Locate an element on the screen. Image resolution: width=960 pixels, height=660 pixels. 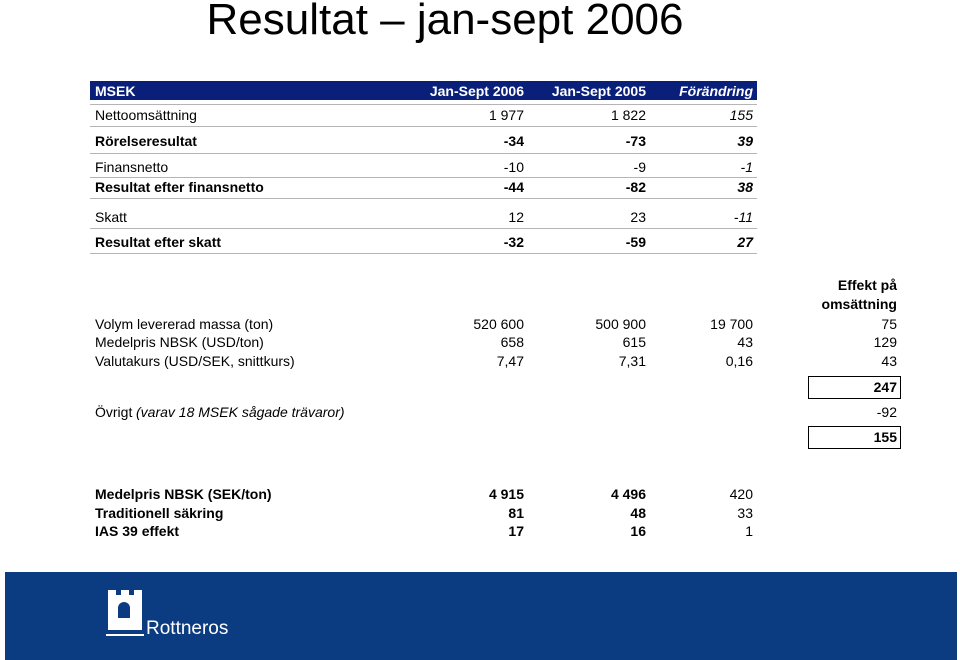
subtotal-box is located at coordinates (854, 387).